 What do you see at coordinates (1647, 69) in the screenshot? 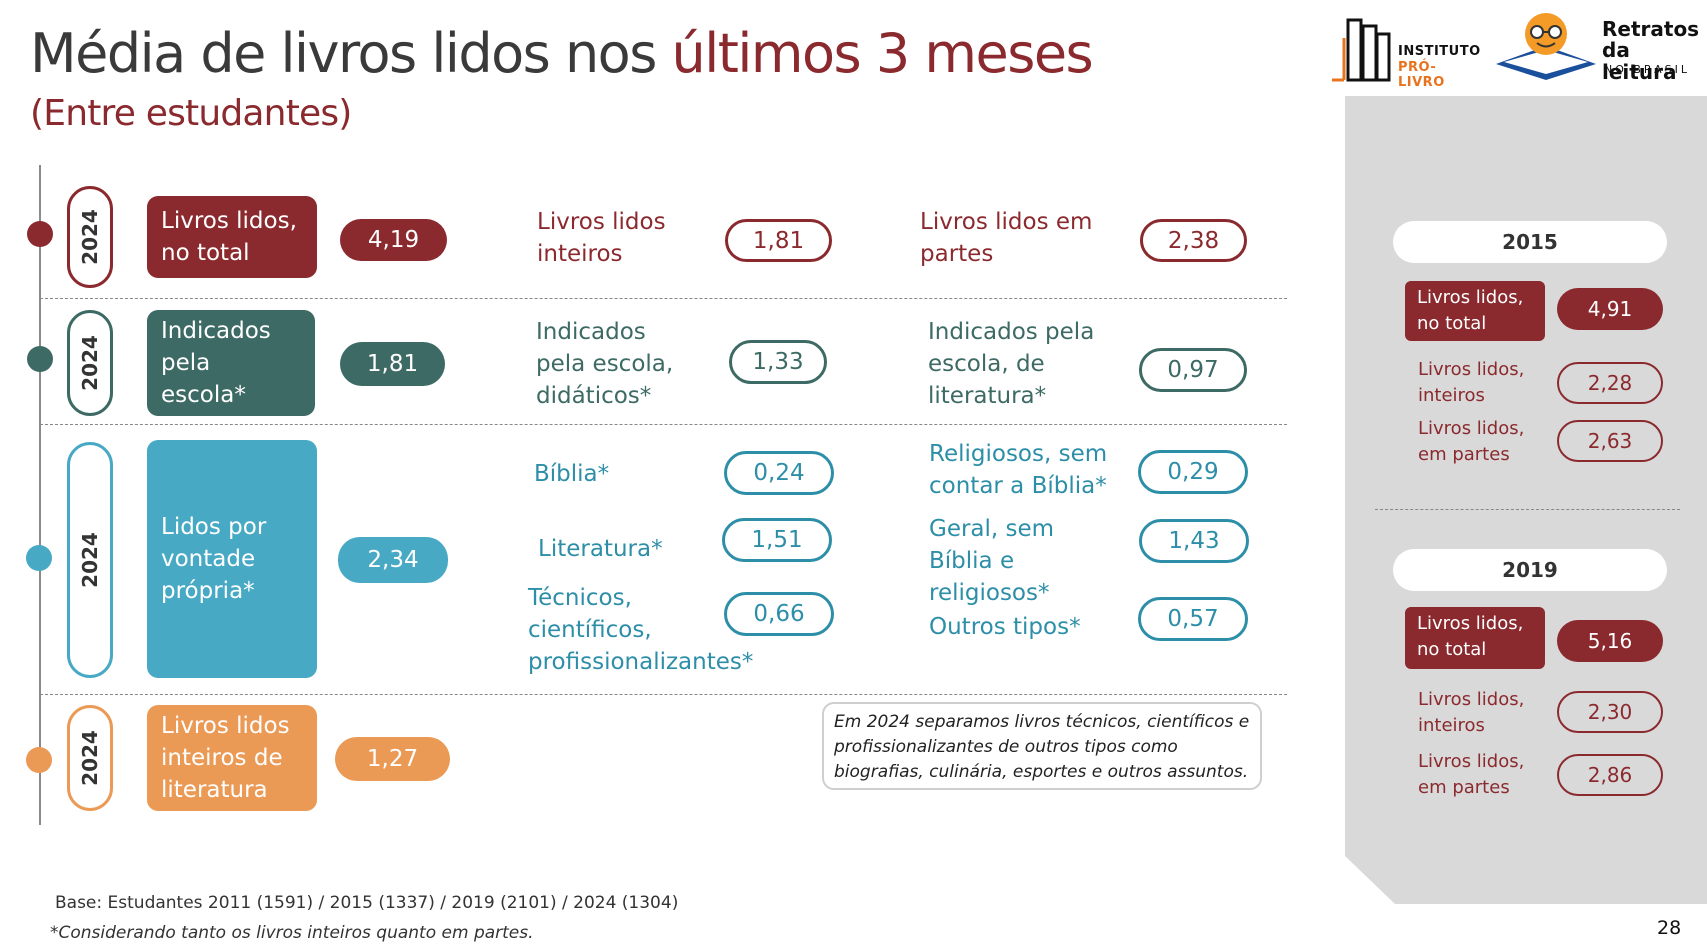
I see `retratos-label-3: NO BRASIL` at bounding box center [1647, 69].